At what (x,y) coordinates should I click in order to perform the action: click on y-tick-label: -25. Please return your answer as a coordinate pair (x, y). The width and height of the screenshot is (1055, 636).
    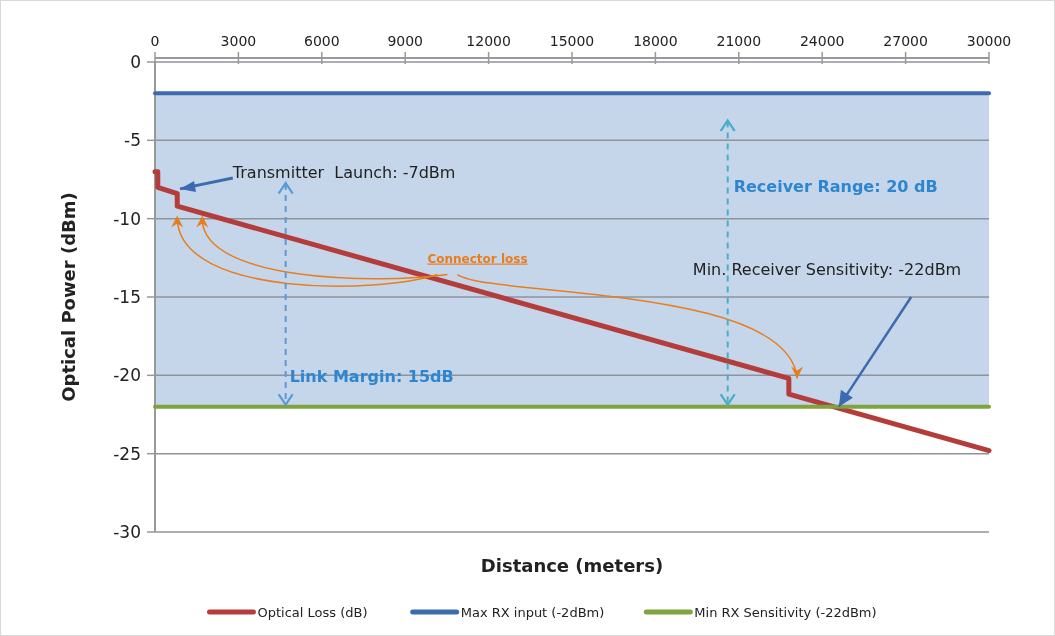
    Looking at the image, I should click on (127, 453).